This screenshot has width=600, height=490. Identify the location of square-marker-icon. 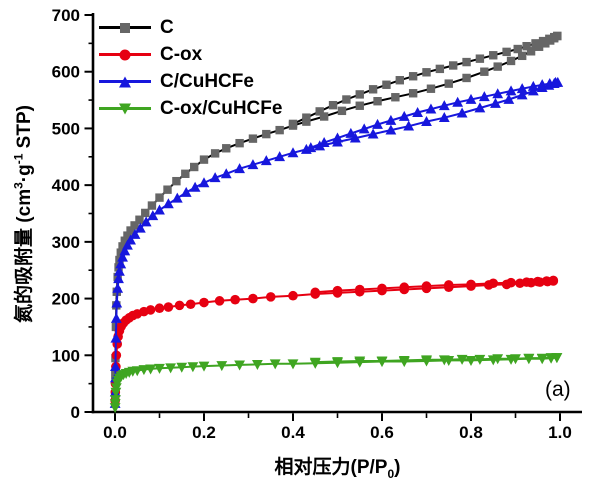
(125, 27).